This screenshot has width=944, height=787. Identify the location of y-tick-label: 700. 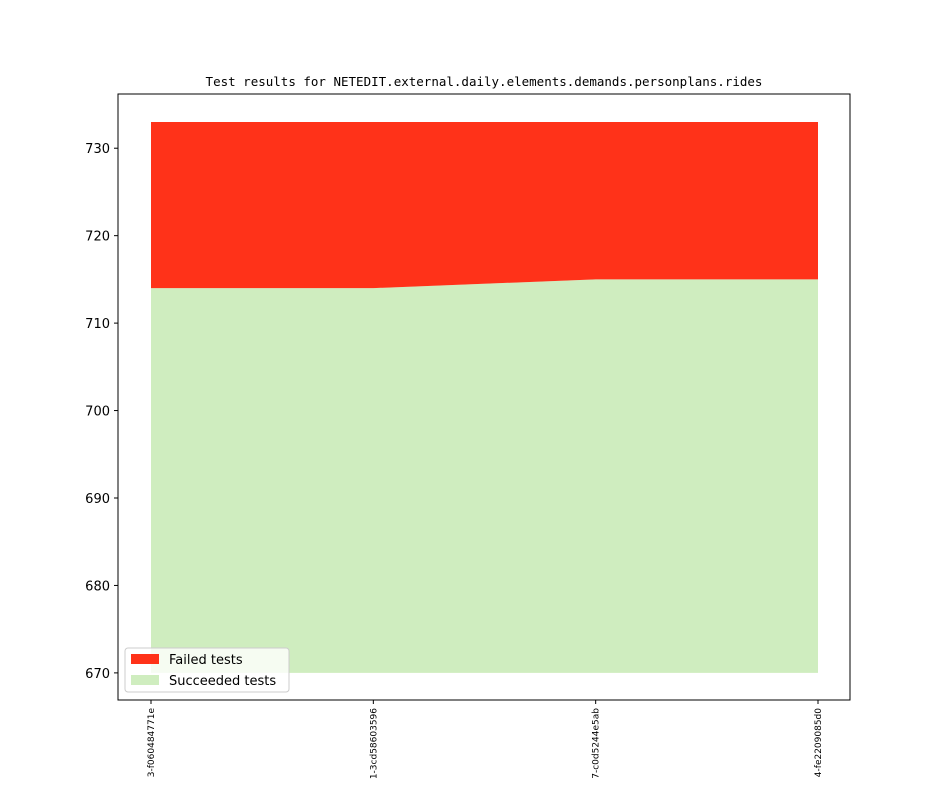
(97, 412).